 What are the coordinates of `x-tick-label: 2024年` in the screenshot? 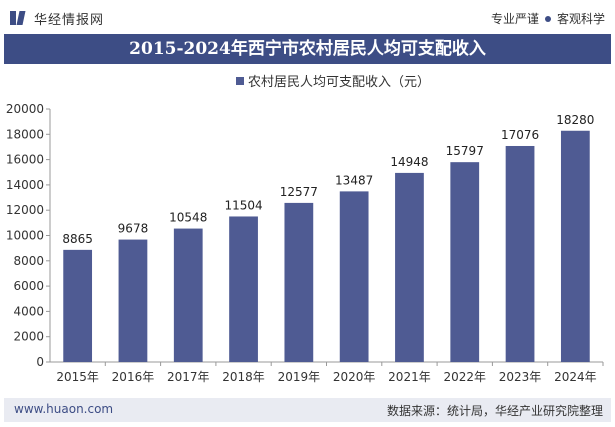 It's located at (575, 377).